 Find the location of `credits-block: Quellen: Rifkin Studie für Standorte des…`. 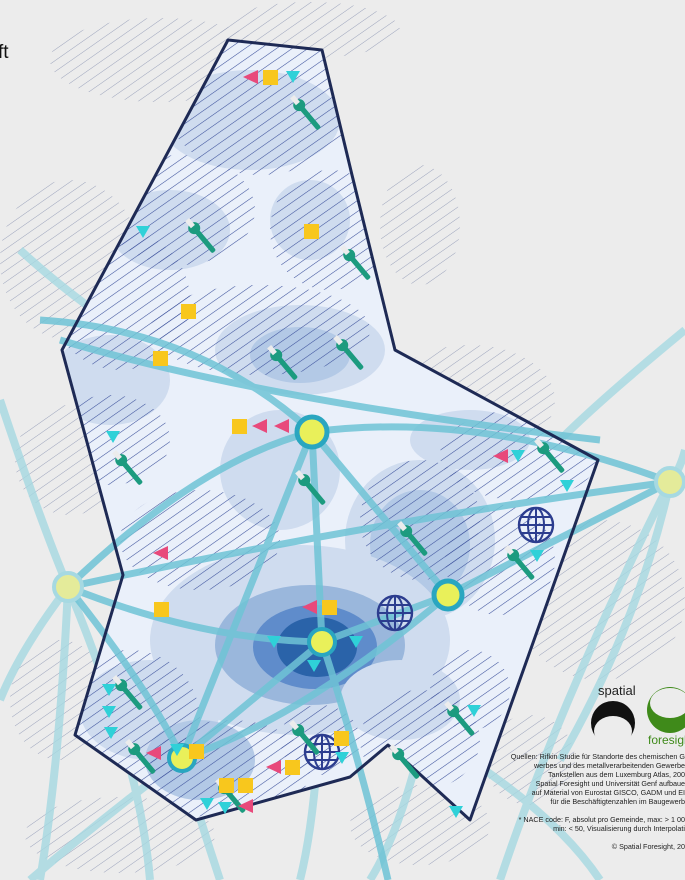

credits-block: Quellen: Rifkin Studie für Standorte des… is located at coordinates (585, 801).